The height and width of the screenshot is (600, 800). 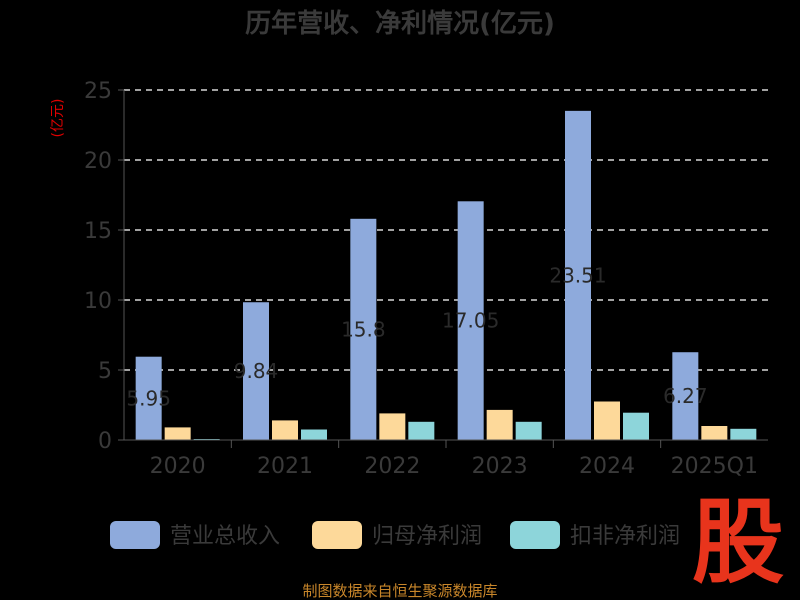 I want to click on bar-营业总收入-2025Q1, so click(x=685, y=396).